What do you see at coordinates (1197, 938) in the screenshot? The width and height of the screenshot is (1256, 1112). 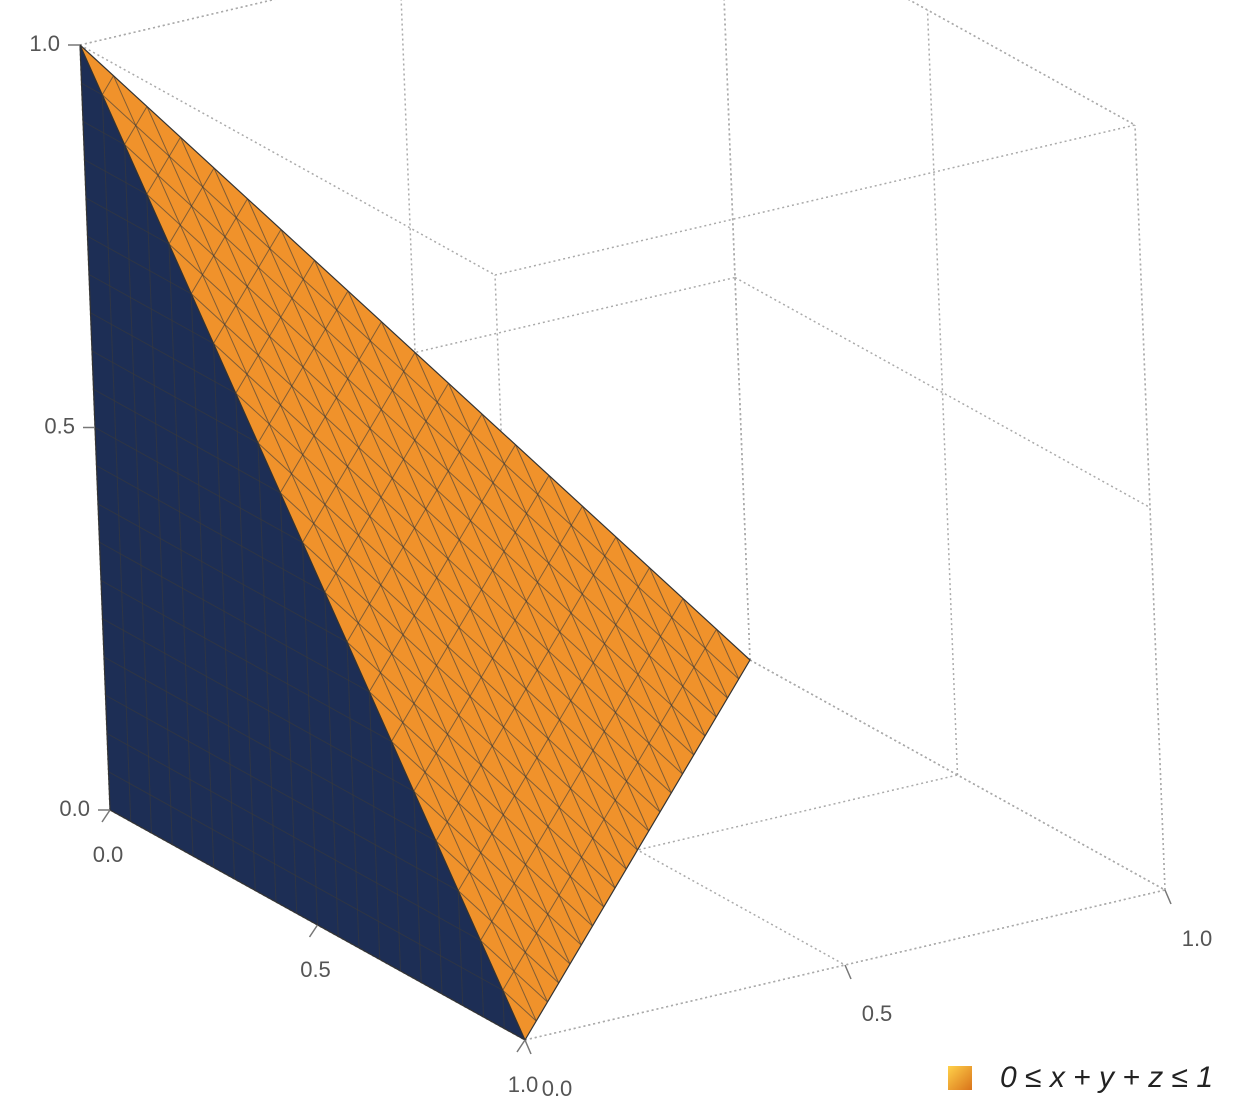 I see `y-tick-label: 1.0` at bounding box center [1197, 938].